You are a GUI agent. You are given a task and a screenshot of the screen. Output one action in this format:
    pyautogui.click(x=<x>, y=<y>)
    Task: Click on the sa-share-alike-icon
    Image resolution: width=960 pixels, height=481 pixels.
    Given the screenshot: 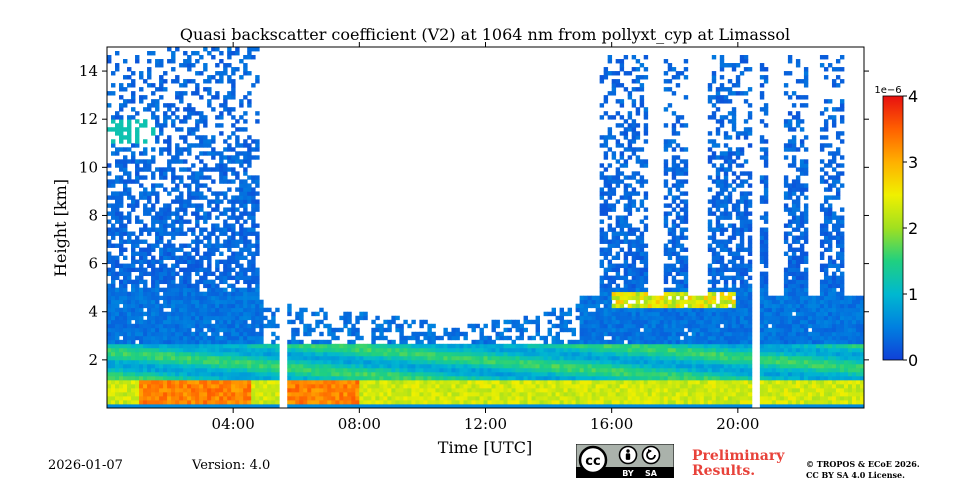 What is the action you would take?
    pyautogui.click(x=651, y=455)
    